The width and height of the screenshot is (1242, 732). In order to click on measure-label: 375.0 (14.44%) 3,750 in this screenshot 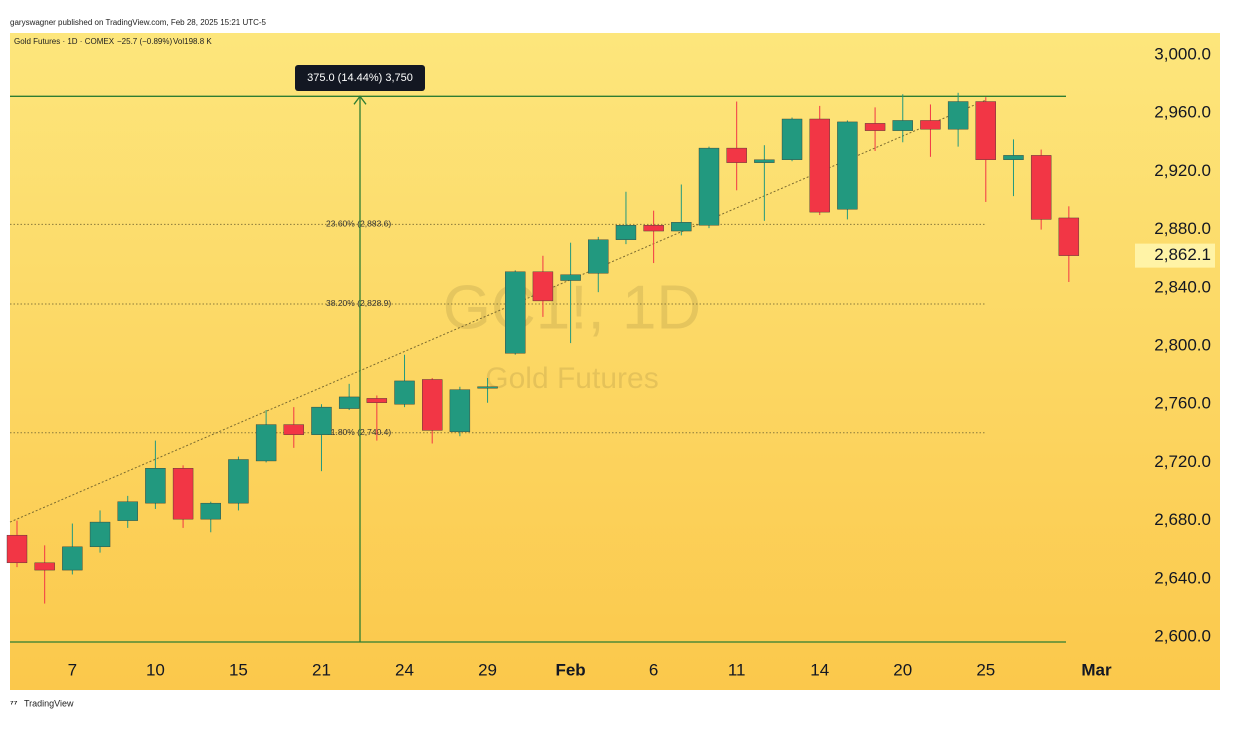, I will do `click(360, 78)`.